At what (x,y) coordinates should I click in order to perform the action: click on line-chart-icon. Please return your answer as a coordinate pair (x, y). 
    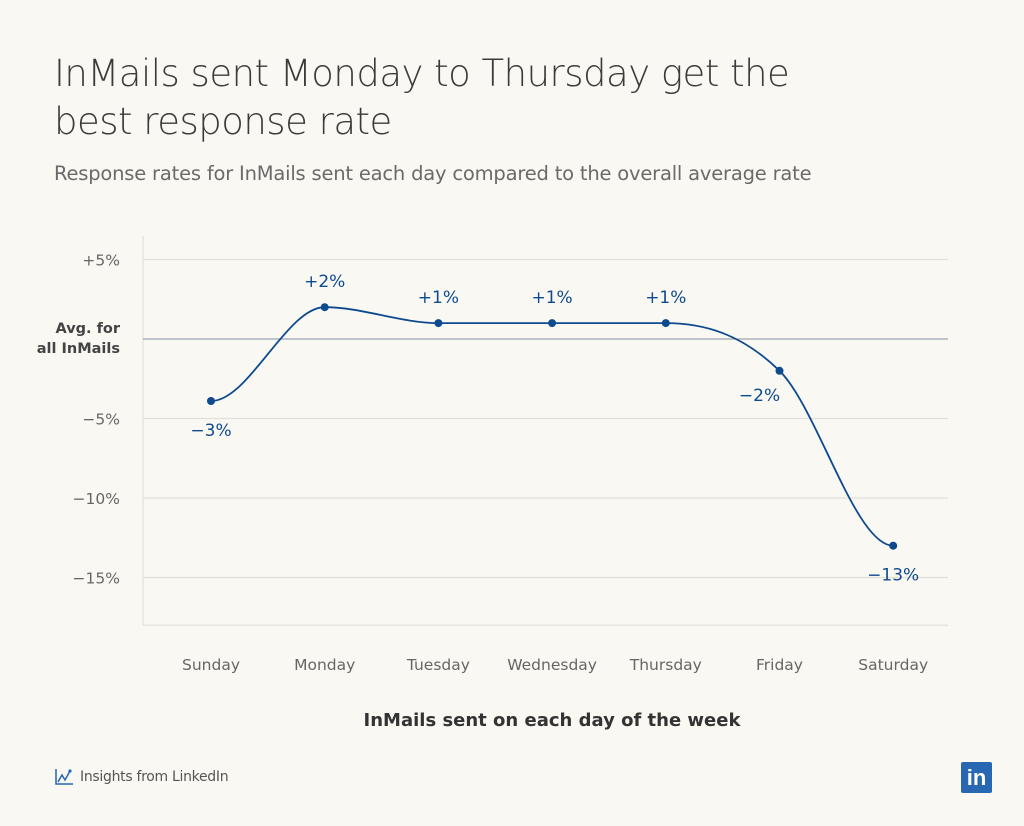
    Looking at the image, I should click on (64, 777).